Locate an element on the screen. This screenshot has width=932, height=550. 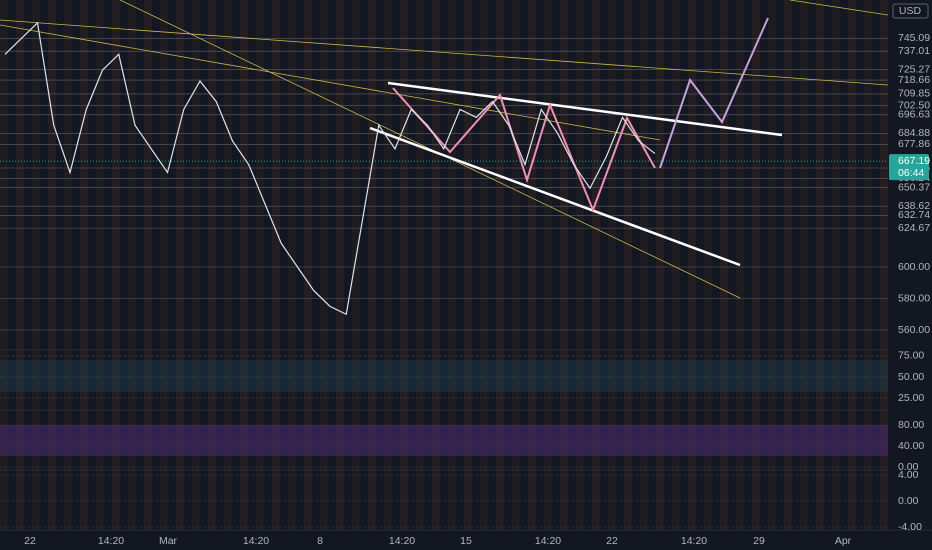
currency-box is located at coordinates (910, 11).